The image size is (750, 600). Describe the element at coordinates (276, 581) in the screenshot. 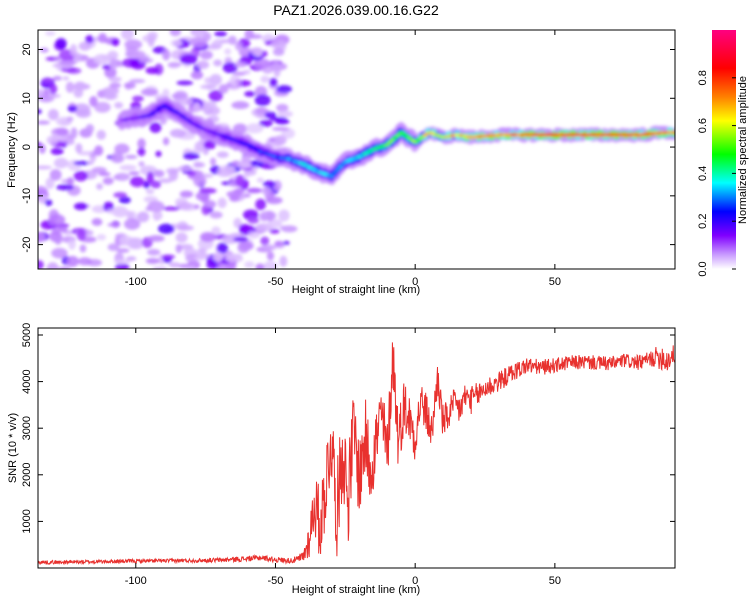

I see `snr-xtick-label: -50` at that location.